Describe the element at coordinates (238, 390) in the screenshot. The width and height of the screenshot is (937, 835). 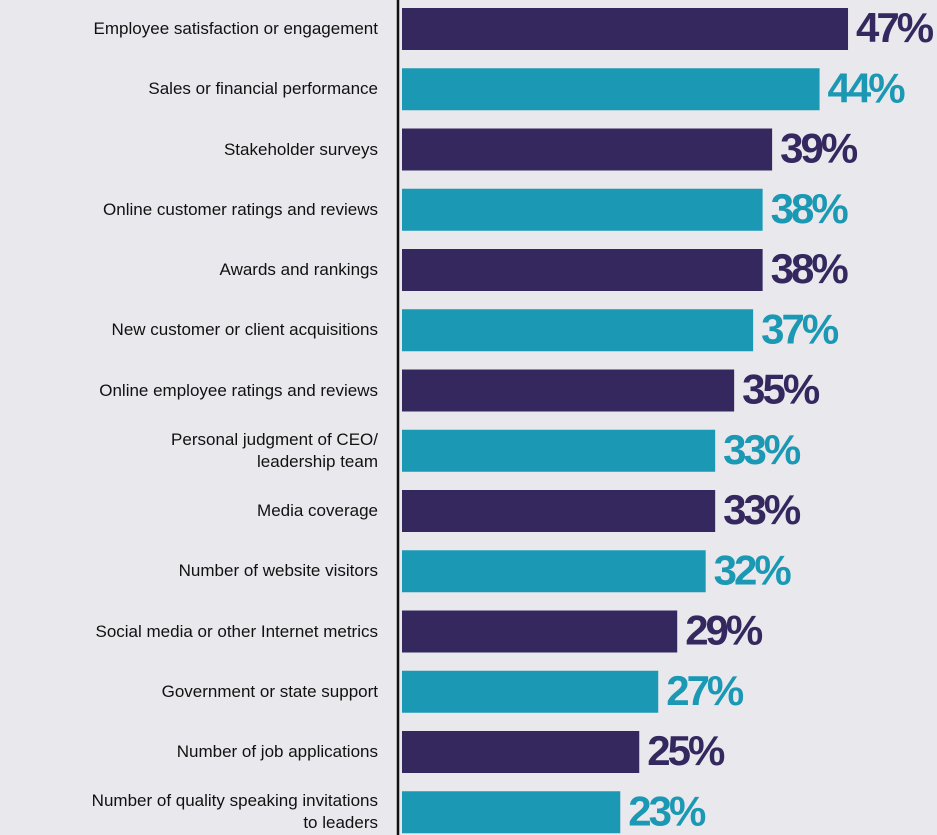
I see `category-label: Online employee ratings and reviews` at that location.